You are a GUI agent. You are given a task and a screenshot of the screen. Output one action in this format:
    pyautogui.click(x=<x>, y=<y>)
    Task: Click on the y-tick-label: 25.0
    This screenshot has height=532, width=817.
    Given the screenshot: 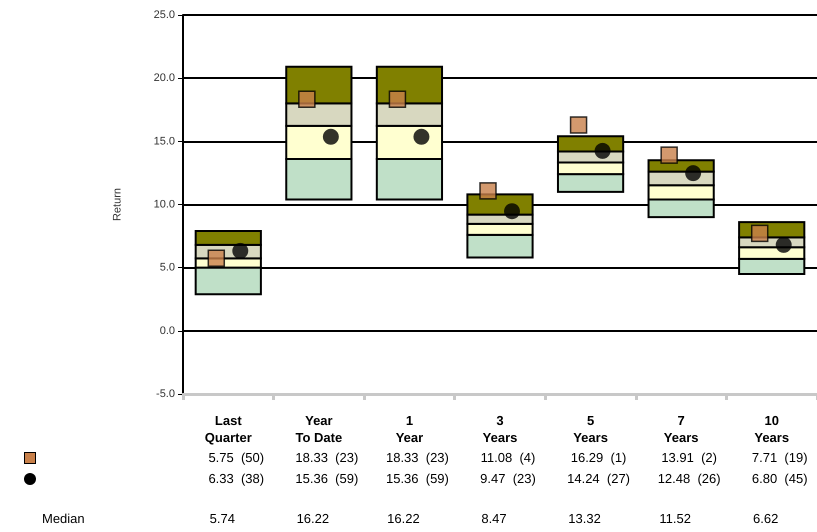 What is the action you would take?
    pyautogui.click(x=164, y=15)
    